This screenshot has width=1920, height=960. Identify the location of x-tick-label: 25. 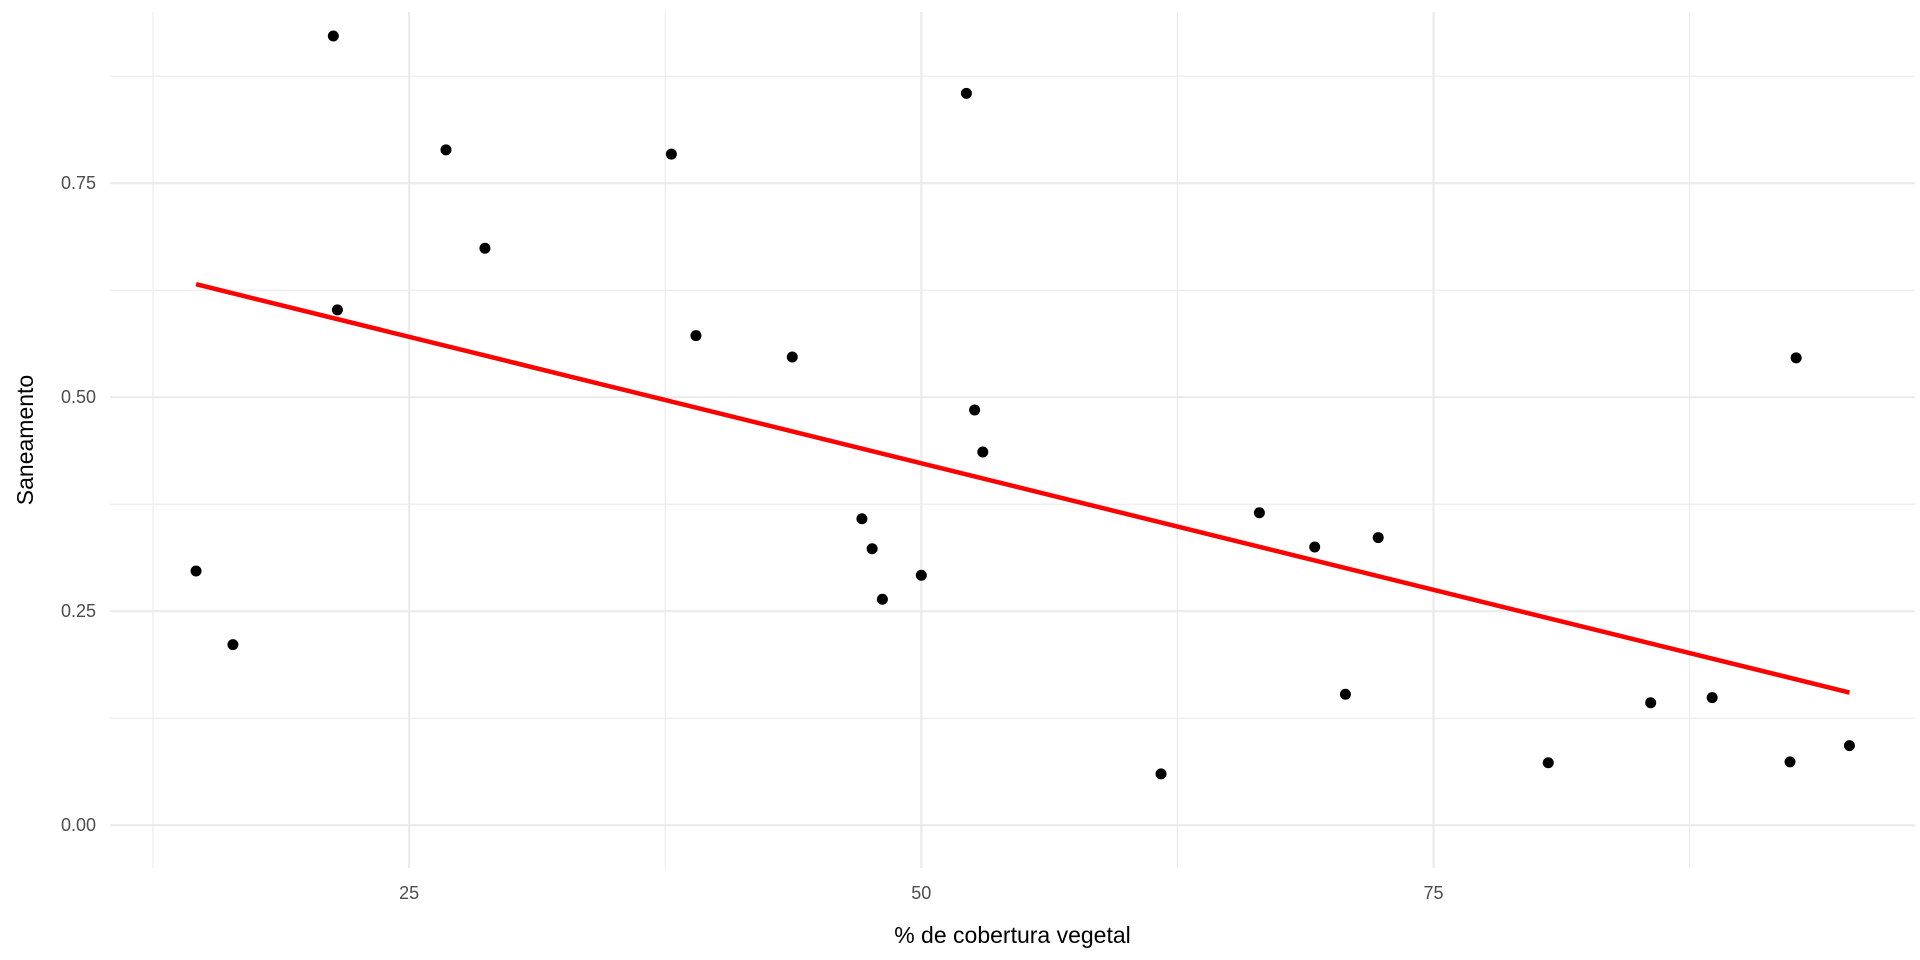
(409, 893).